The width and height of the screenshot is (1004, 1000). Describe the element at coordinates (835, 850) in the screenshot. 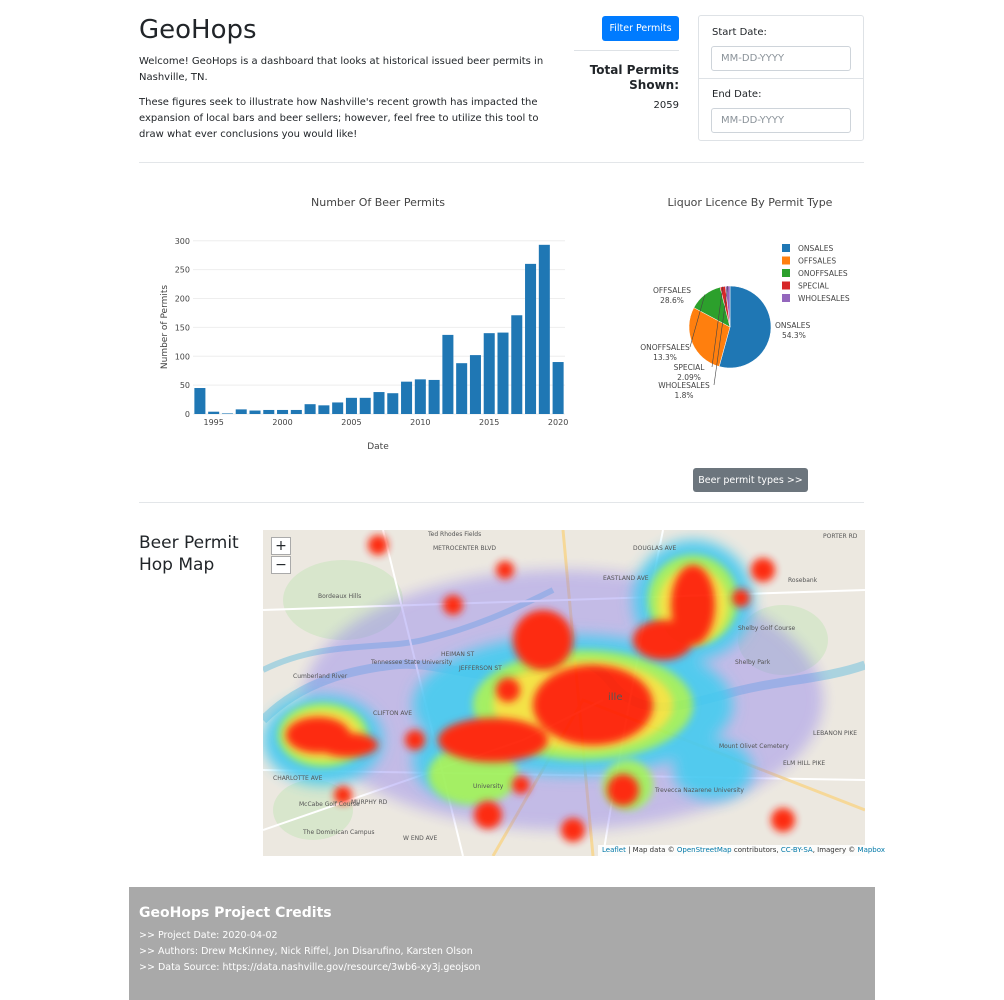

I see `attribution-text: , Imagery ©` at that location.